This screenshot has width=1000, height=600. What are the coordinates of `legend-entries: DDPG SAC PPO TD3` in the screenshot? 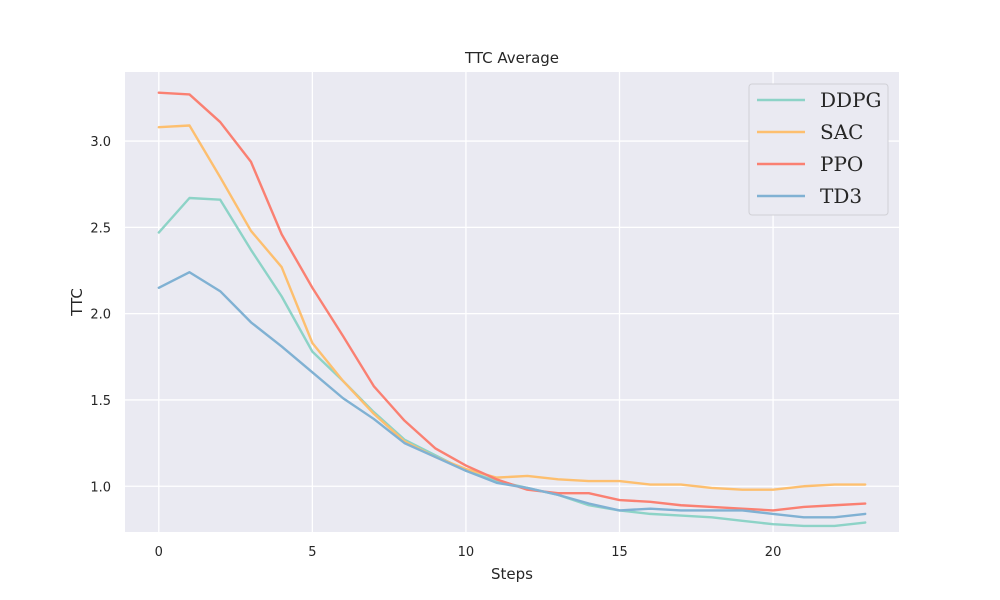 It's located at (819, 148).